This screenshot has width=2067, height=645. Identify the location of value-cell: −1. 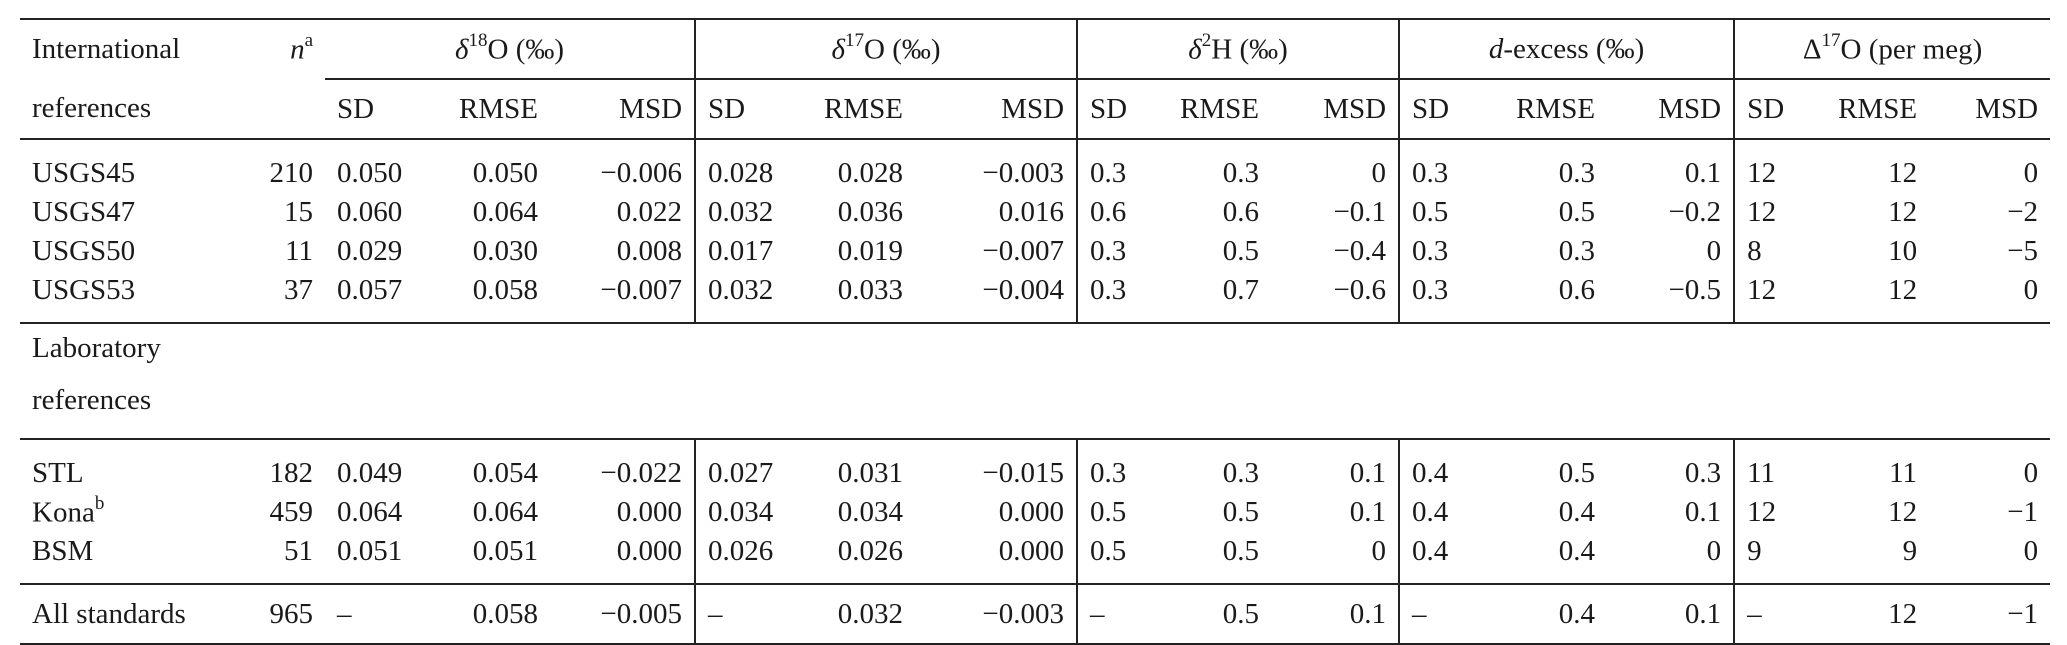
(2023, 512).